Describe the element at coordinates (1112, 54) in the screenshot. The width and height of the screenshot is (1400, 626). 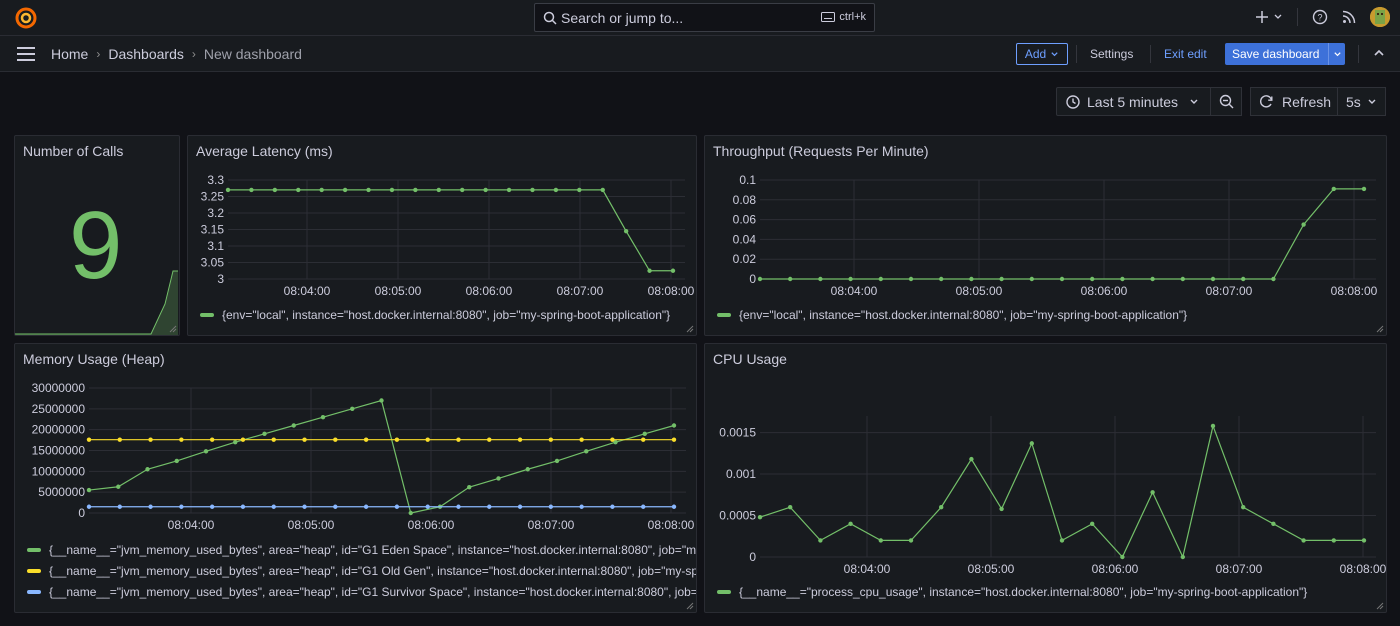
I see `settings-button: Settings` at that location.